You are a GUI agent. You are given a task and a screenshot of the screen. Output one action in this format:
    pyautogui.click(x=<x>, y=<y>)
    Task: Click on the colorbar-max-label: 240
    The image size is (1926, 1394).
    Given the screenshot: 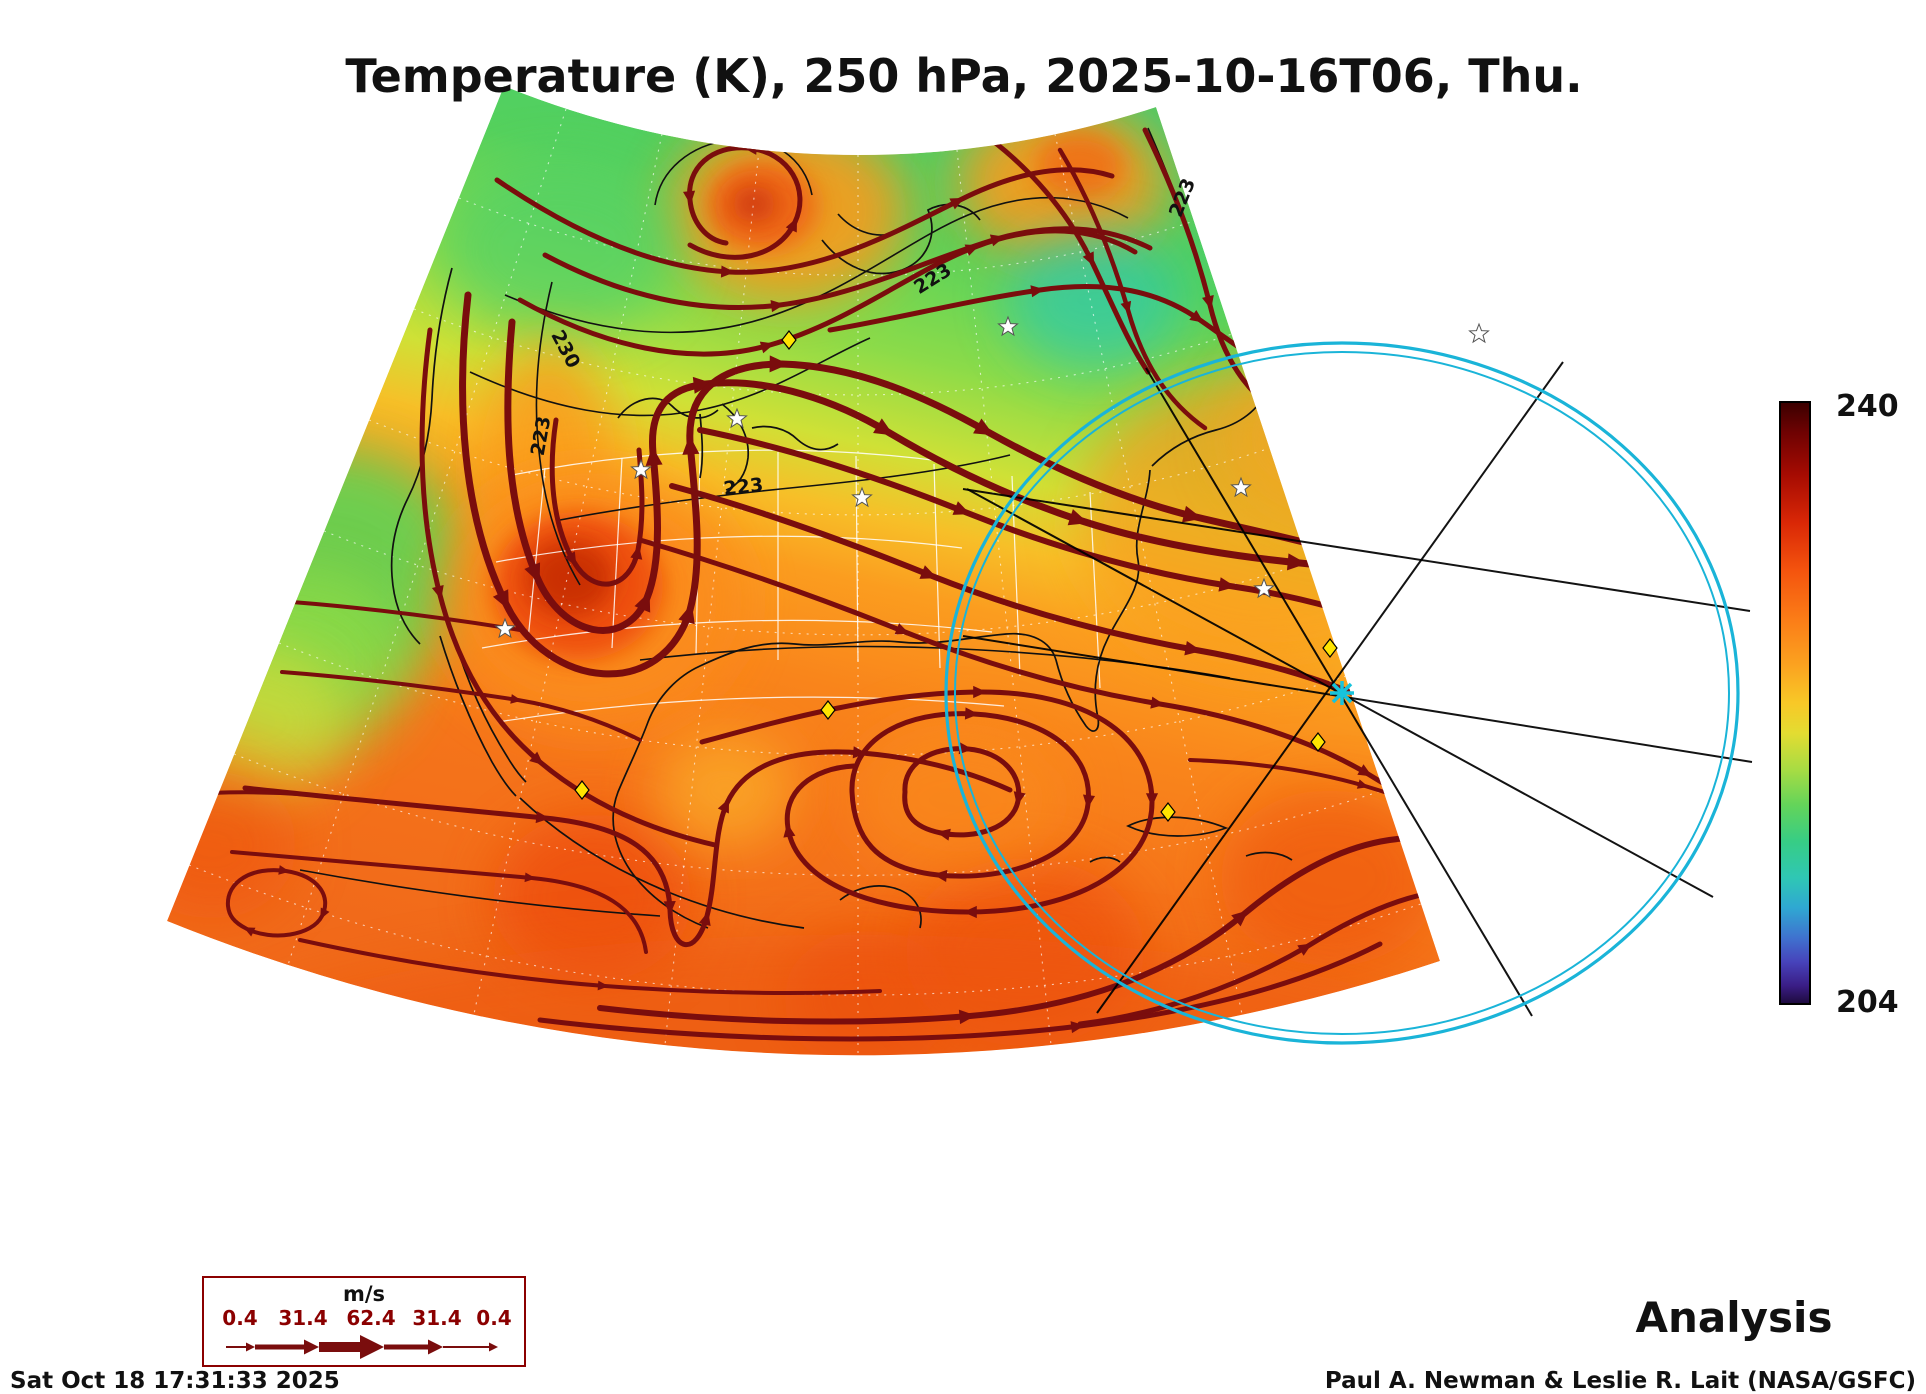 What is the action you would take?
    pyautogui.click(x=1867, y=406)
    